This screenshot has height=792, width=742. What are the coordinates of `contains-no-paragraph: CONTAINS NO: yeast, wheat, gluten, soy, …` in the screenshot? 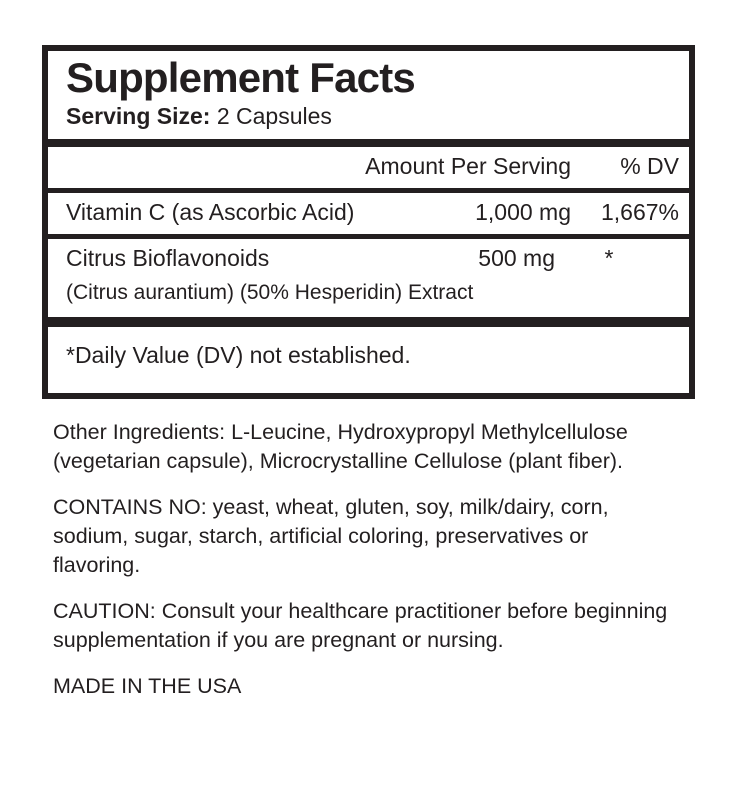 It's located at (331, 536).